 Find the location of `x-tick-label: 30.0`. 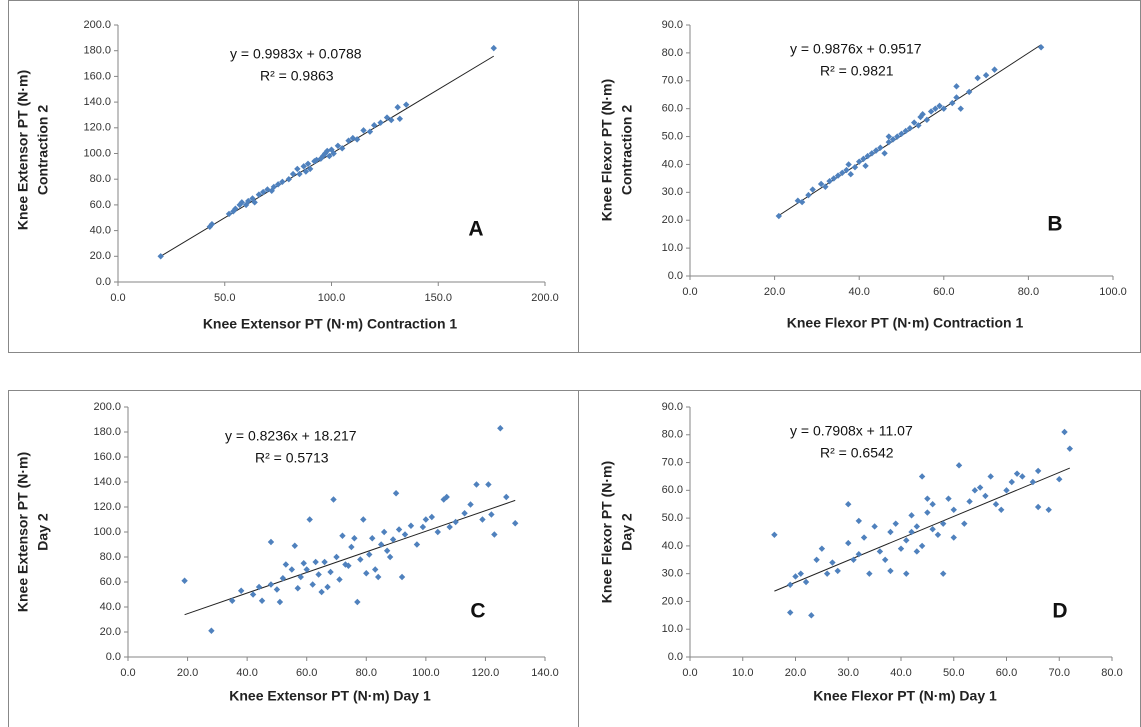

x-tick-label: 30.0 is located at coordinates (848, 673).